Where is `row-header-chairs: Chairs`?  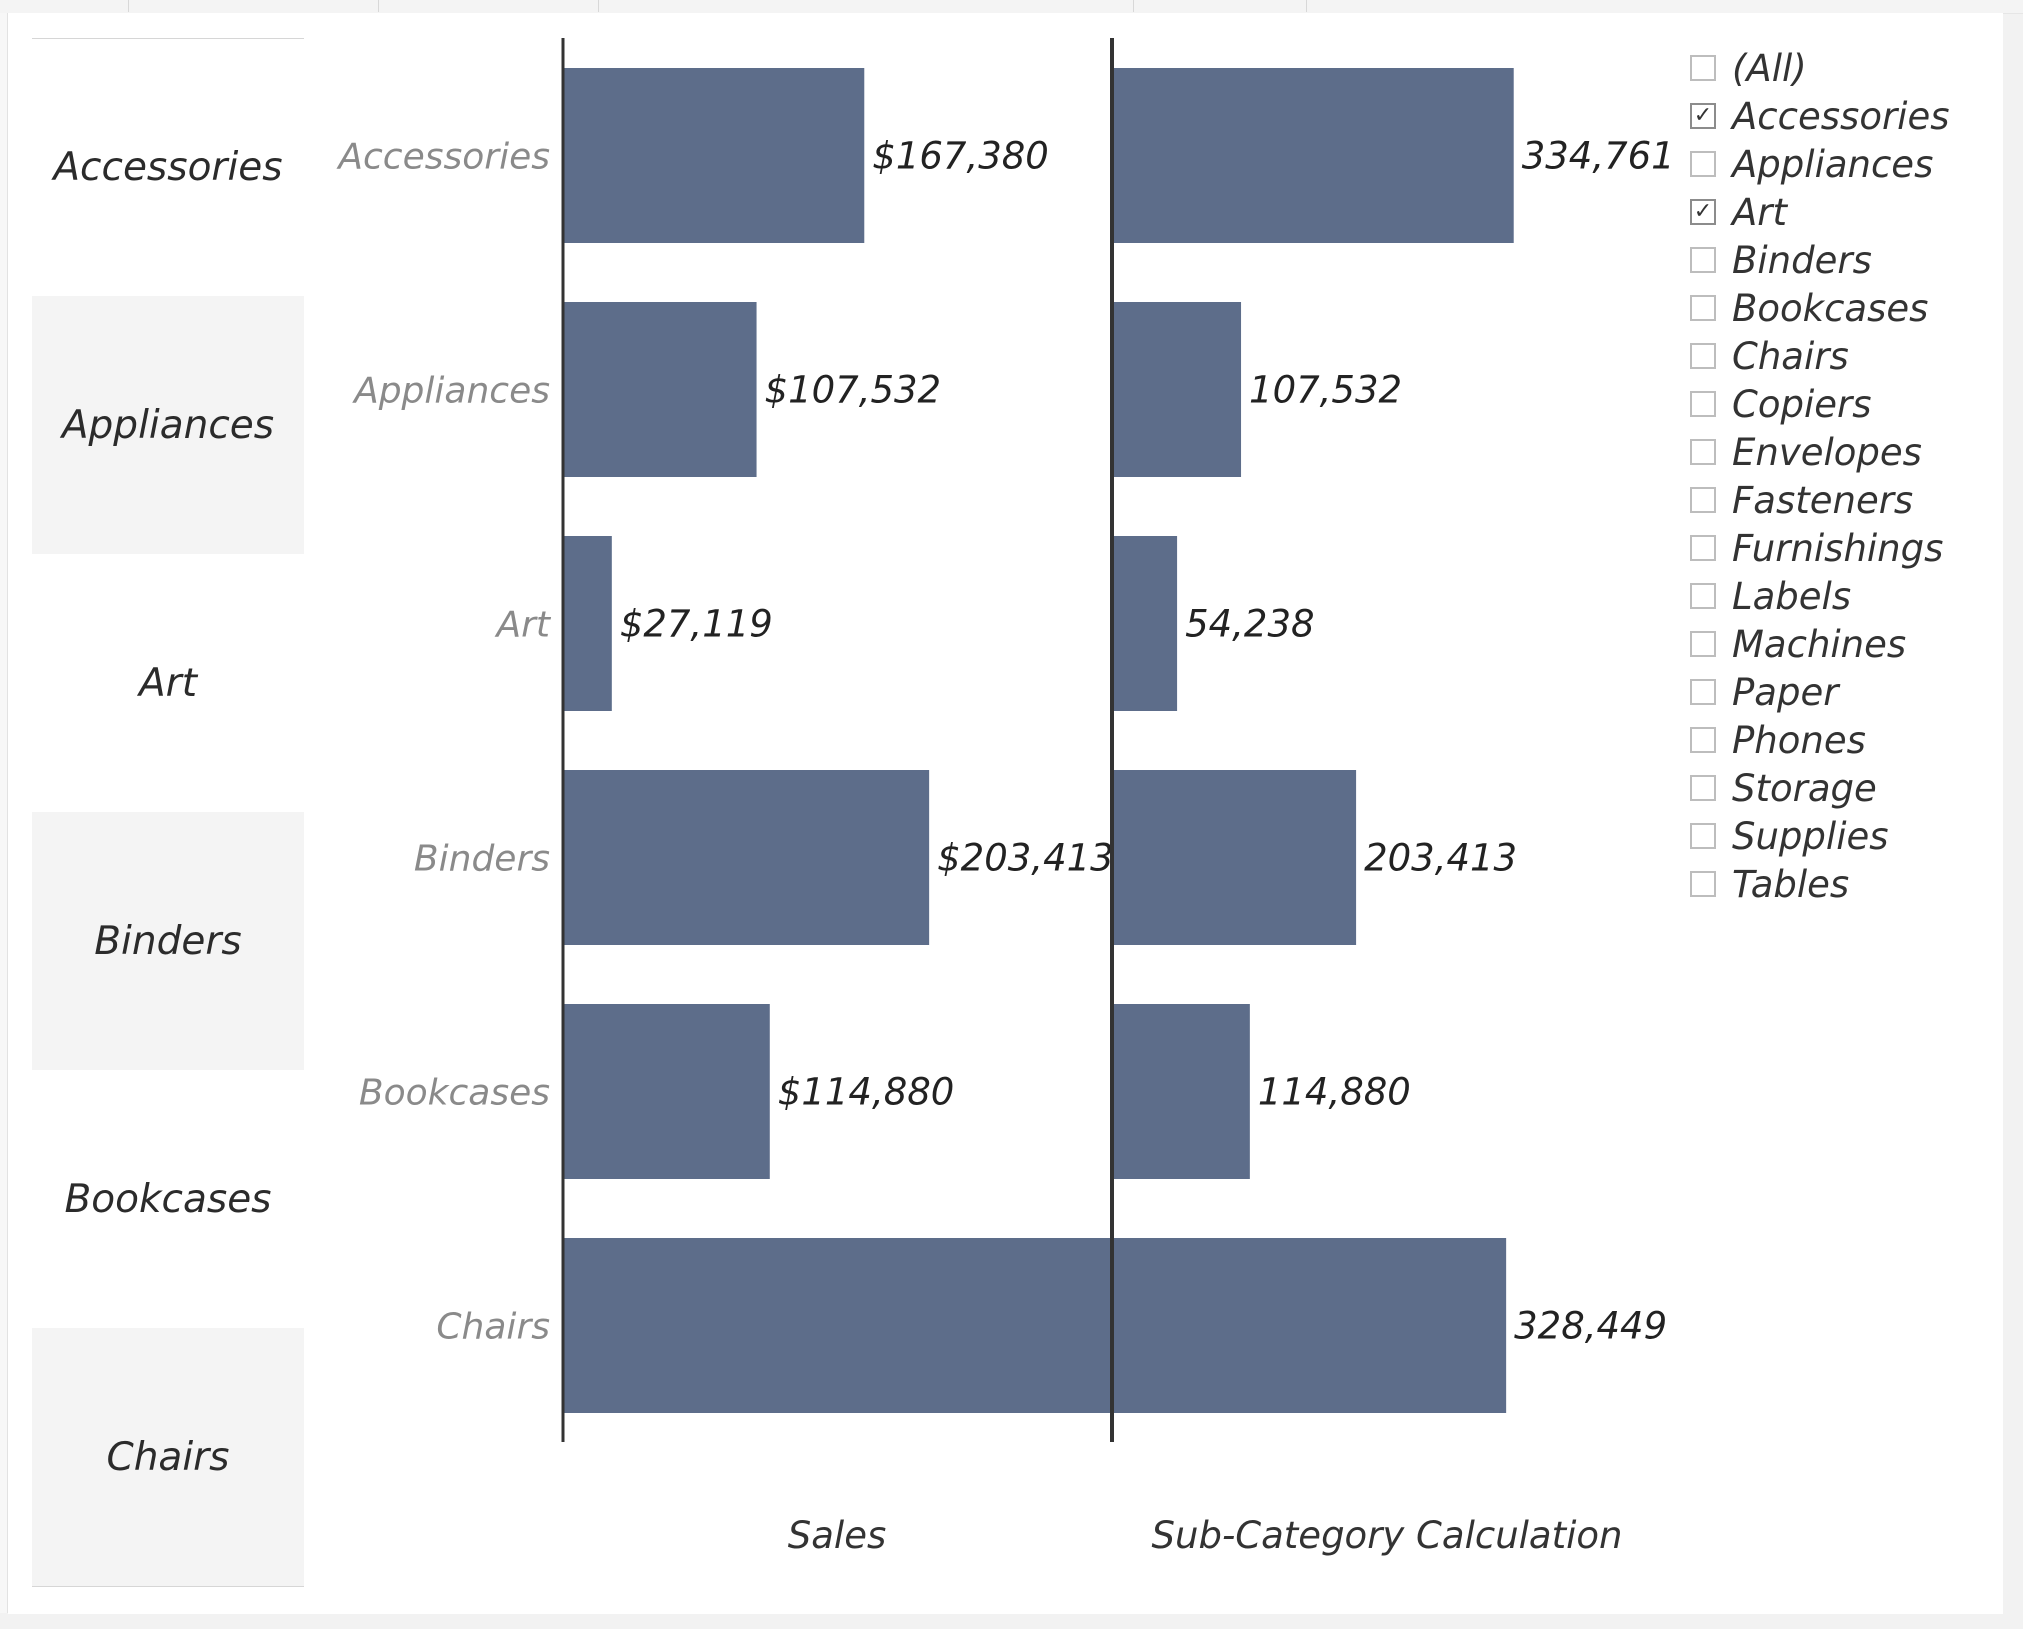
row-header-chairs: Chairs is located at coordinates (168, 1457).